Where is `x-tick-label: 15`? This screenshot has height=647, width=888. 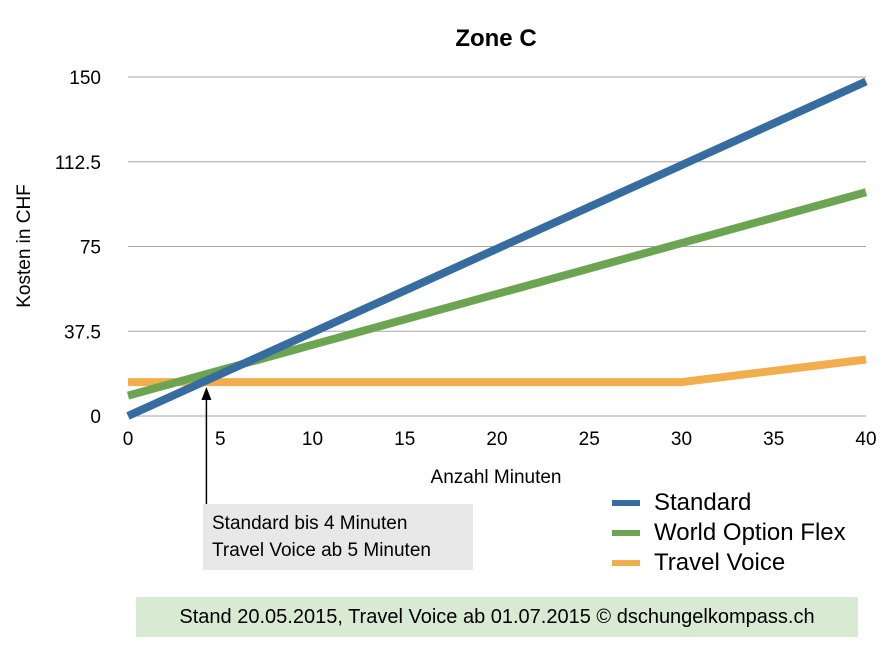
x-tick-label: 15 is located at coordinates (404, 439).